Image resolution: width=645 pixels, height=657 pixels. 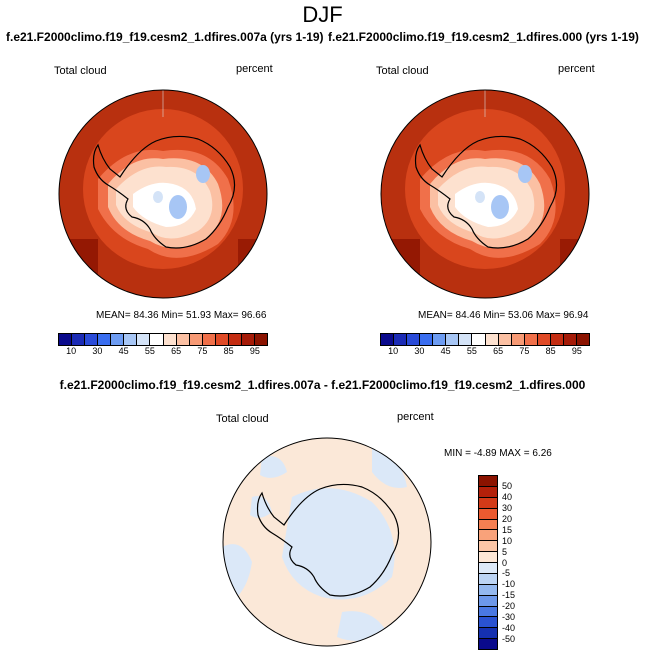 I want to click on colorbar-tick-label: -10, so click(x=509, y=584).